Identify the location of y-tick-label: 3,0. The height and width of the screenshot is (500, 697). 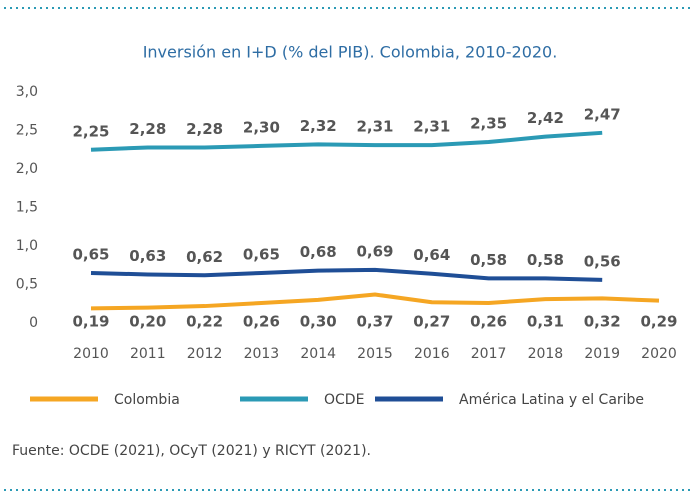
(27, 92).